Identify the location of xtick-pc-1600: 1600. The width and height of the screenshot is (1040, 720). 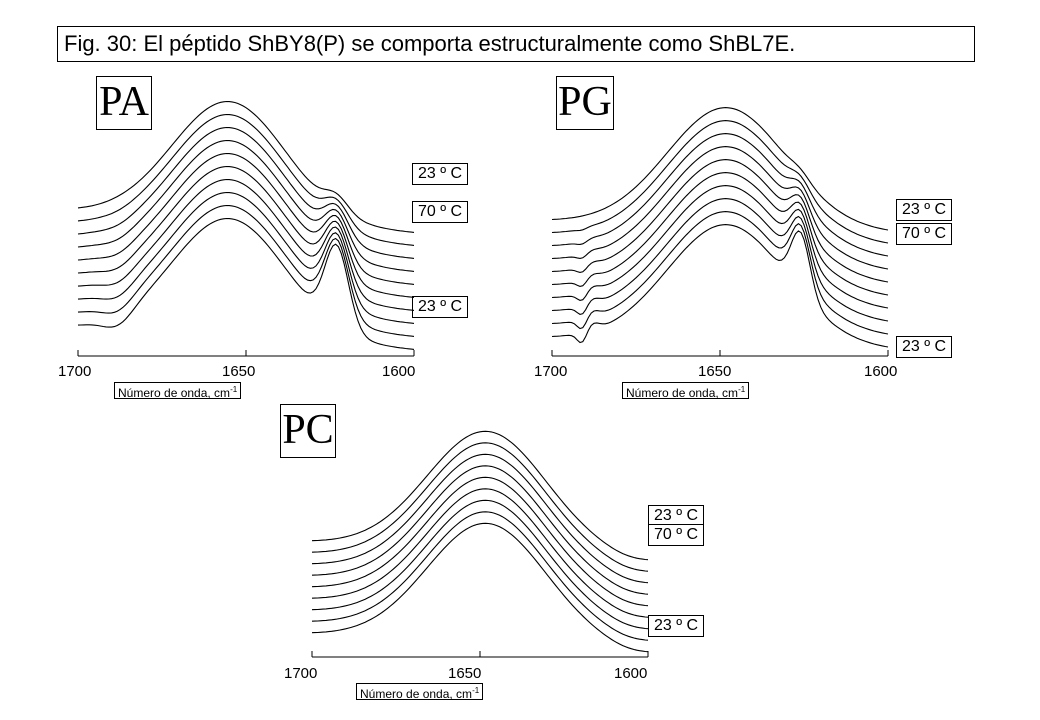
(631, 673).